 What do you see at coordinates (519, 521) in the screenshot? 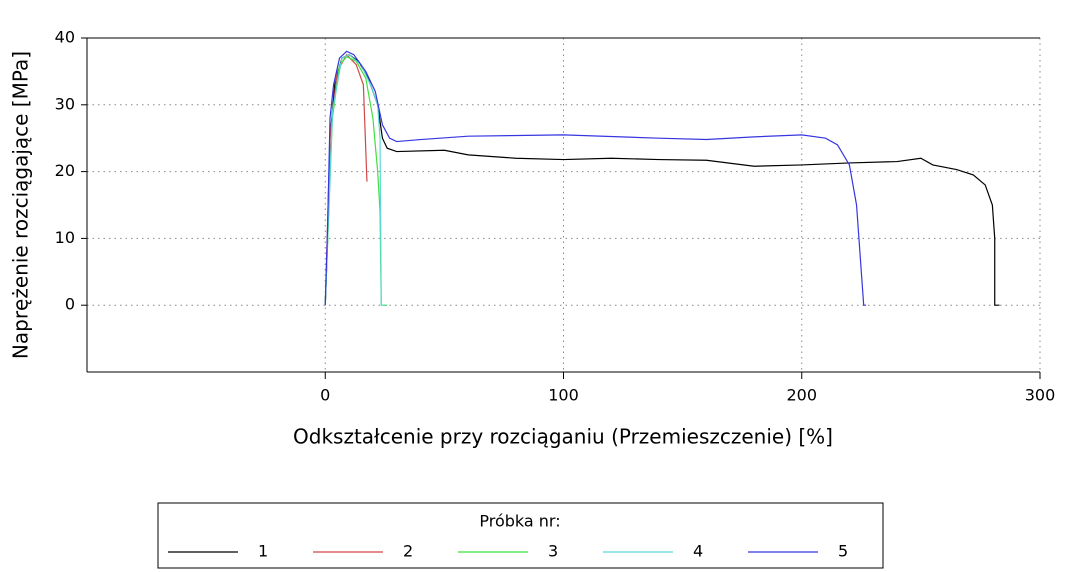
I see `legend-title: Próbka nr:` at bounding box center [519, 521].